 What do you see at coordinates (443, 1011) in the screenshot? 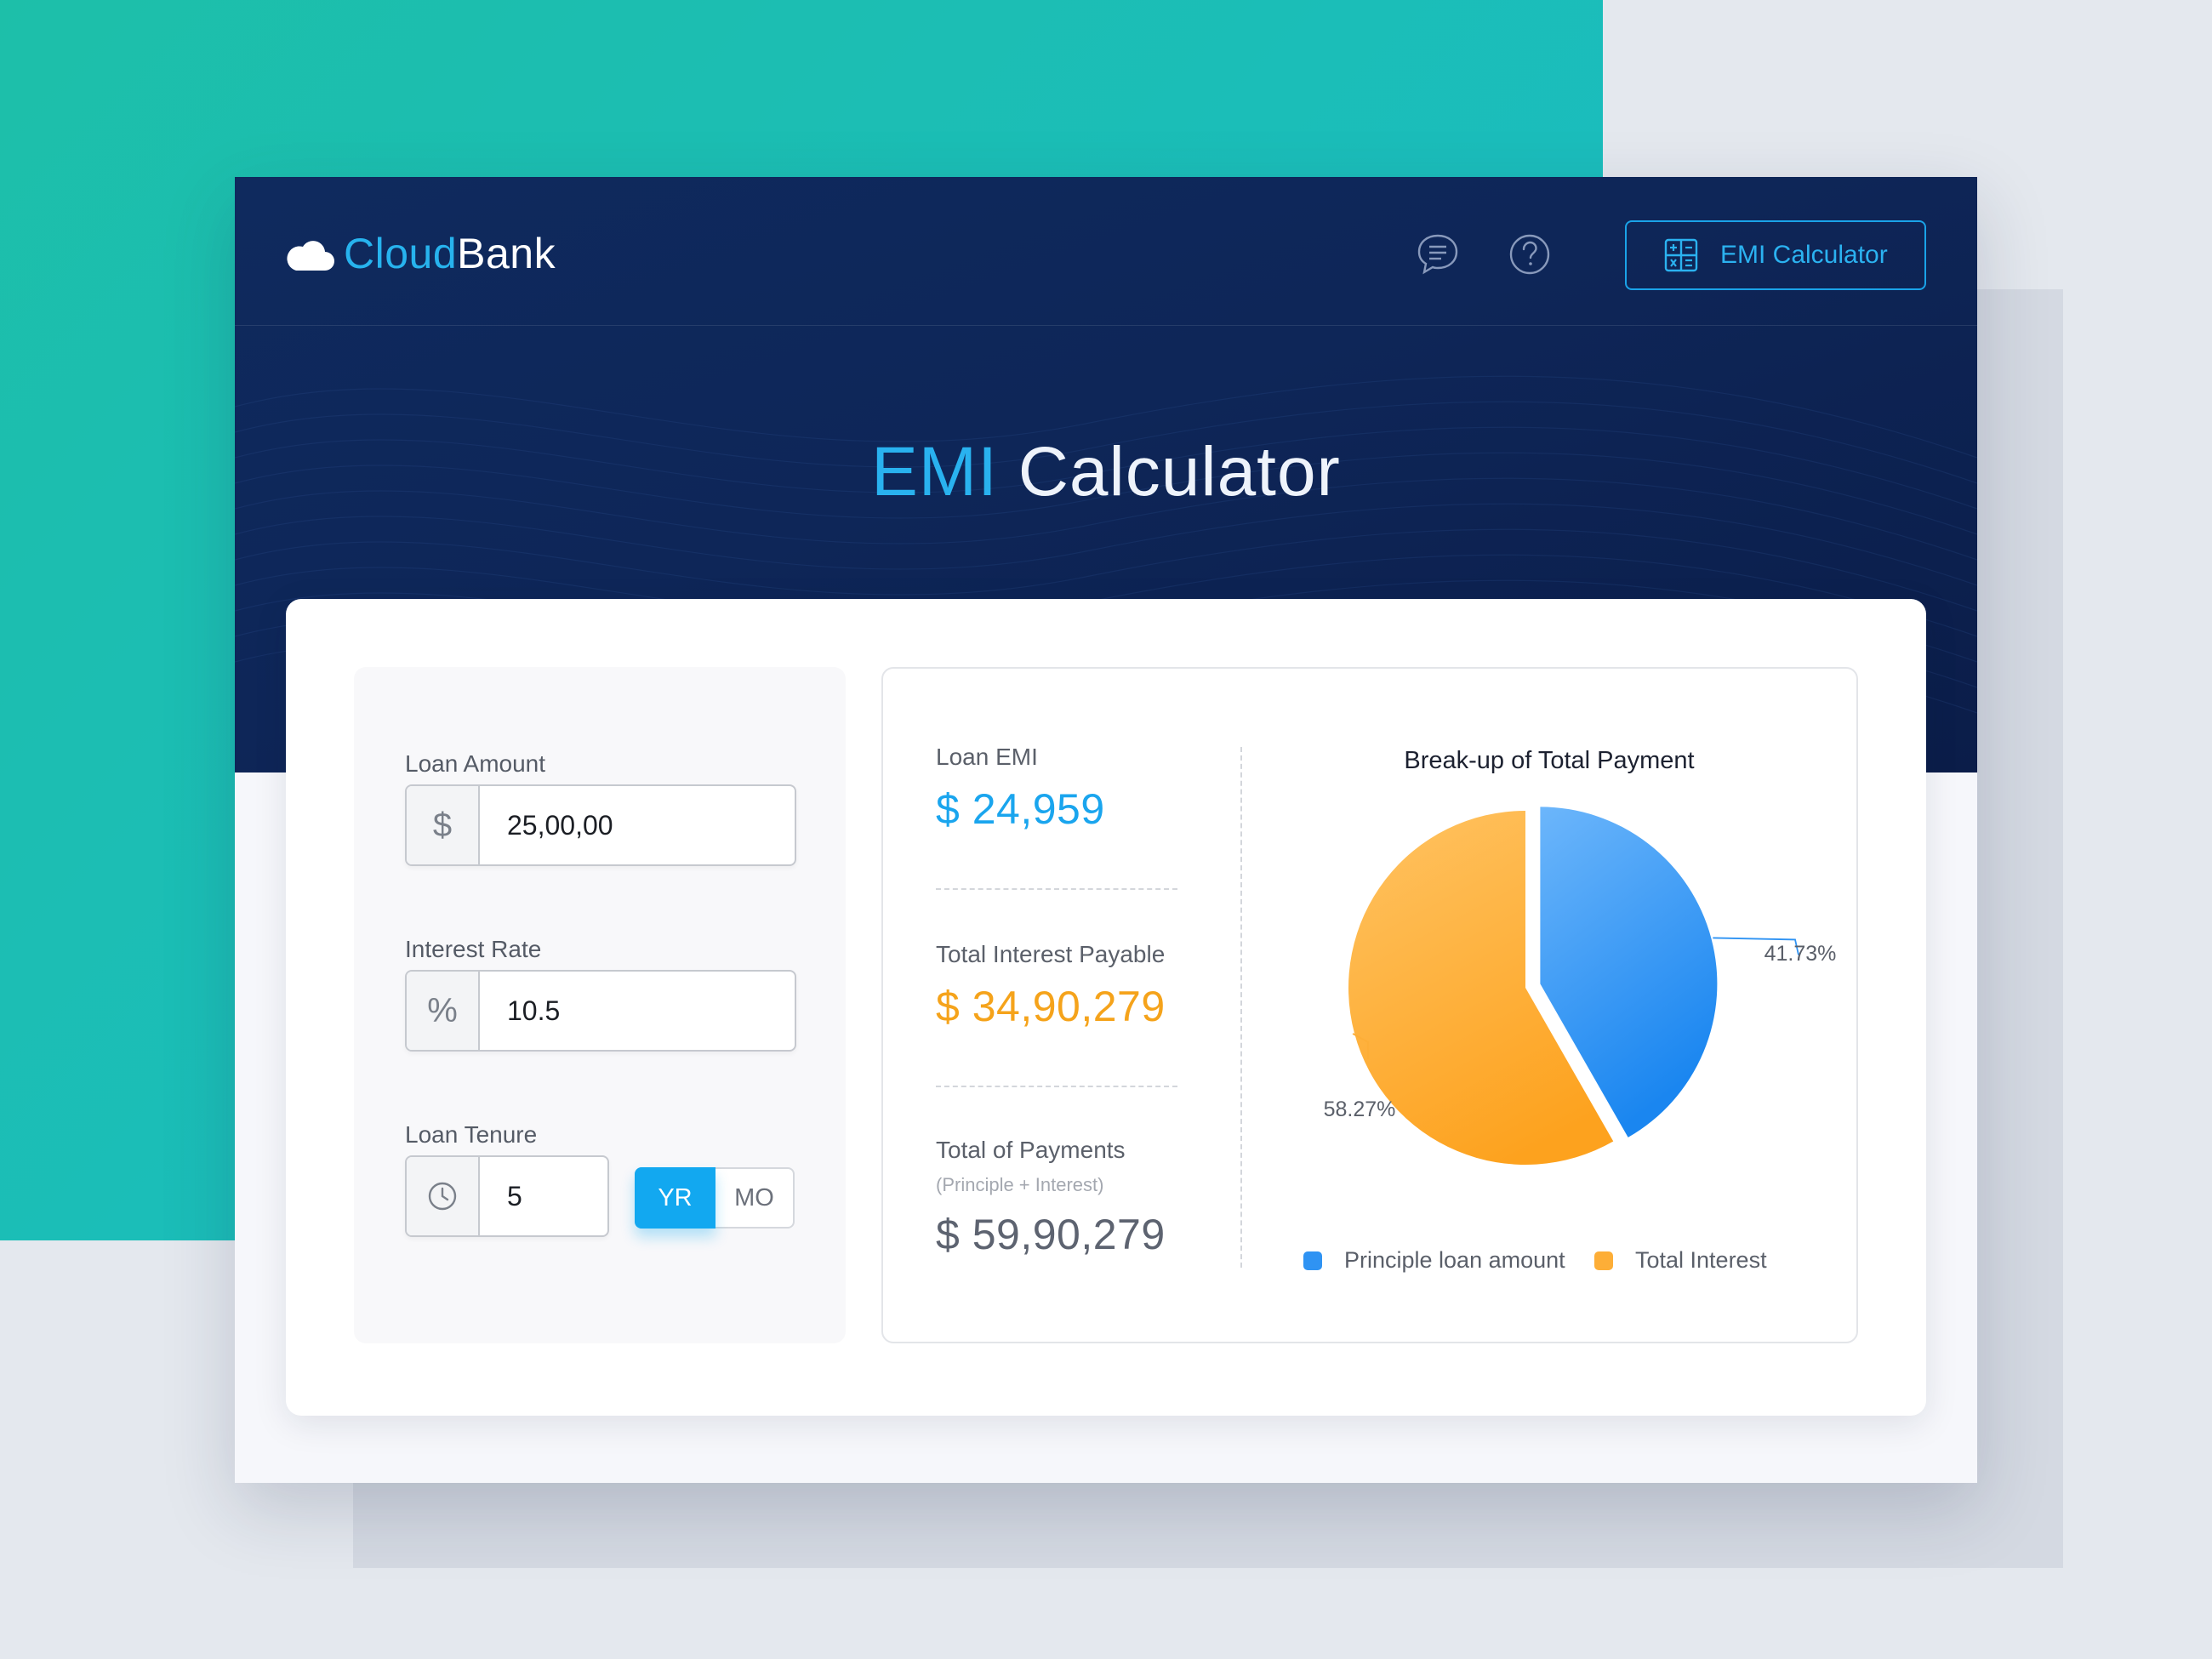
I see `percent-icon: %` at bounding box center [443, 1011].